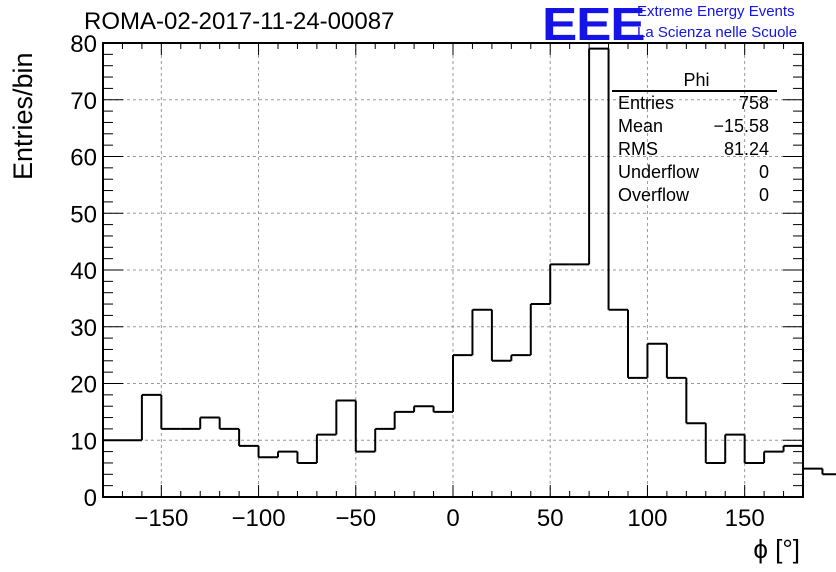 The image size is (836, 572). Describe the element at coordinates (641, 126) in the screenshot. I see `stats-label: Mean` at that location.